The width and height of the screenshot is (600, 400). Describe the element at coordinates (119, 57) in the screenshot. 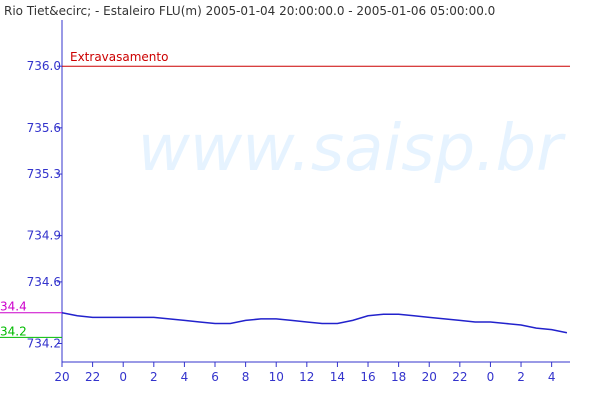

I see `reference-label: Extravasamento` at that location.